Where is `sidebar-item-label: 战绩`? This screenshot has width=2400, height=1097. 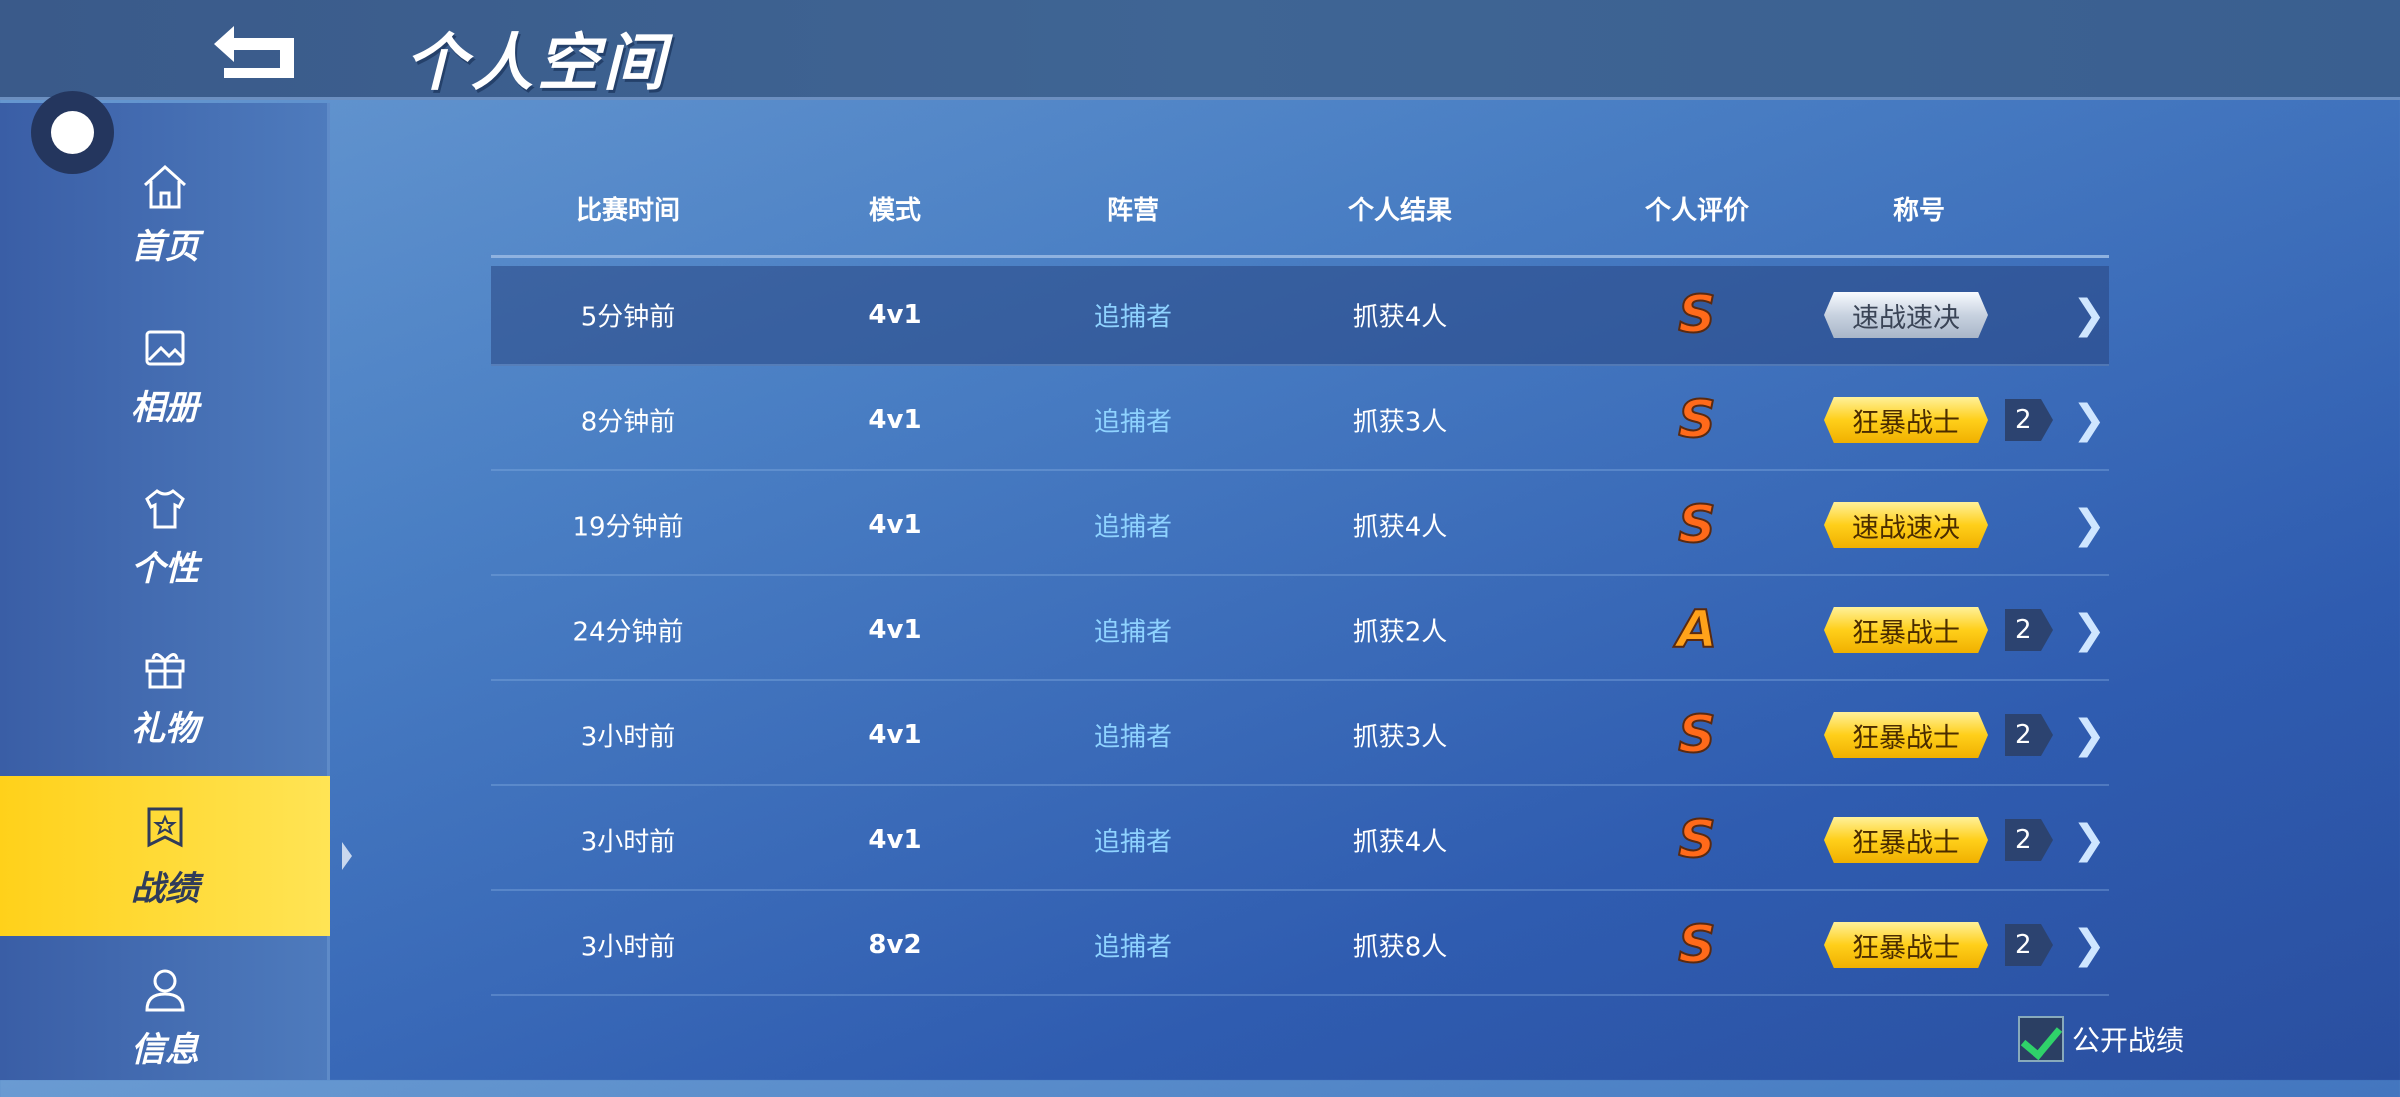 sidebar-item-label: 战绩 is located at coordinates (165, 888).